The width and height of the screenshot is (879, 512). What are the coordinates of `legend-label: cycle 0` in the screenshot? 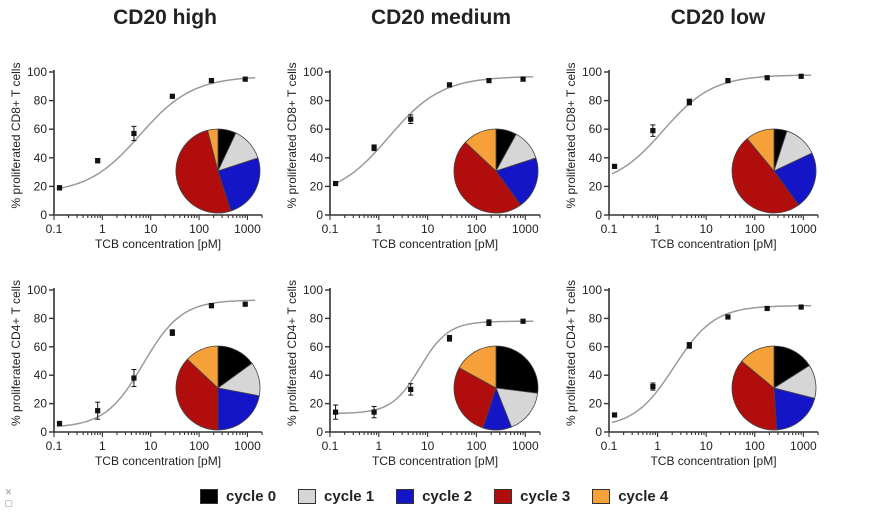 It's located at (251, 496).